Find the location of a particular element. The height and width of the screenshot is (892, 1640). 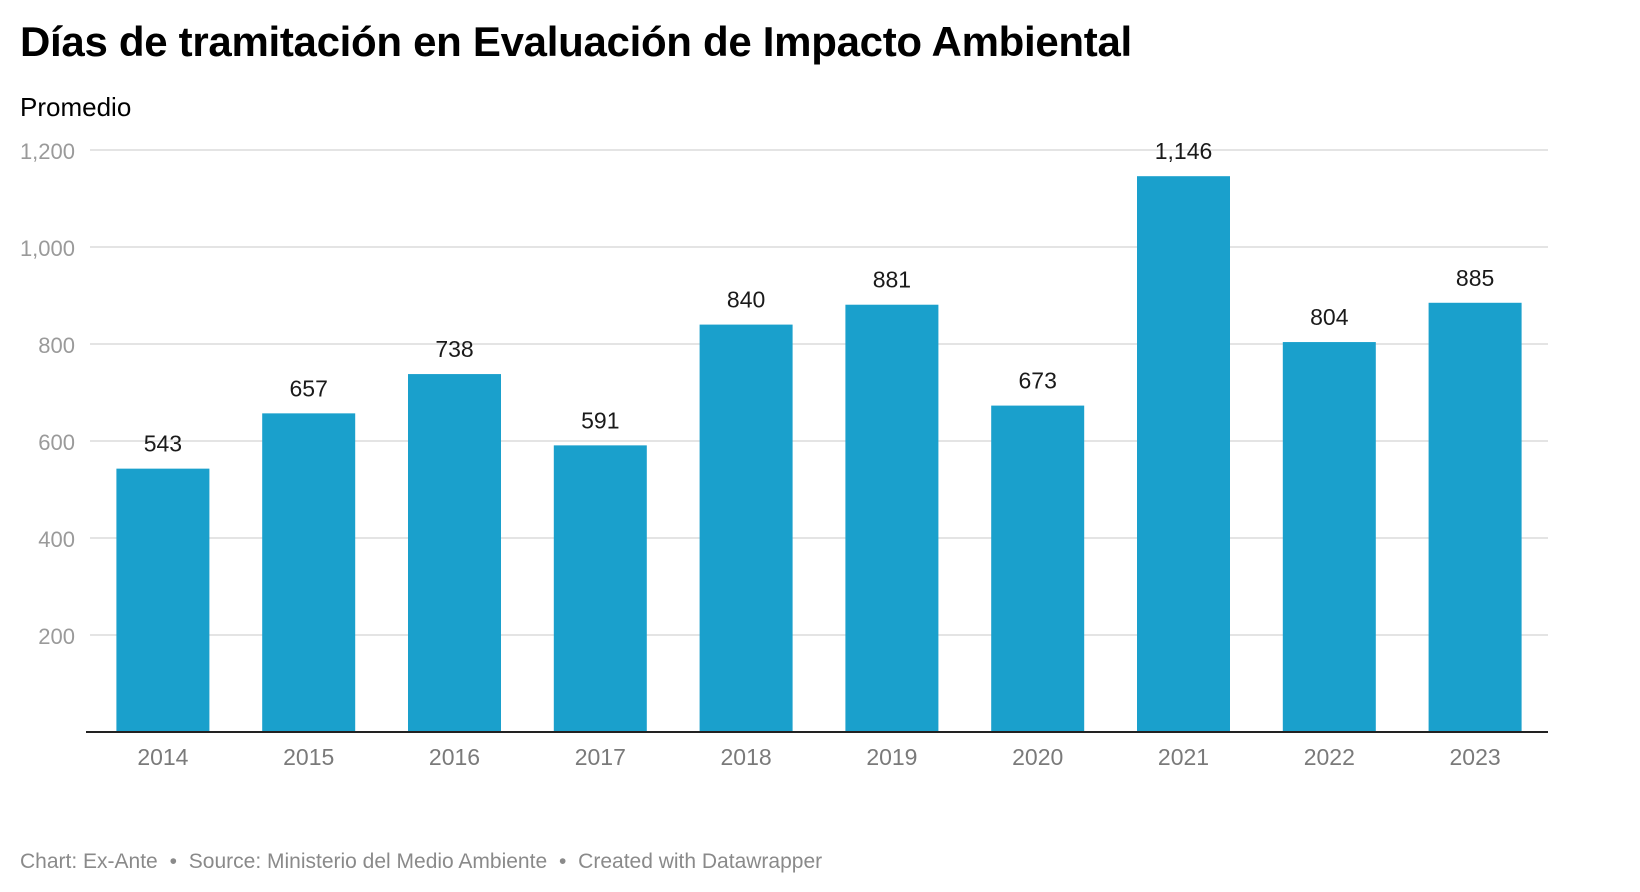

y-tick-label: 200 is located at coordinates (56, 636).